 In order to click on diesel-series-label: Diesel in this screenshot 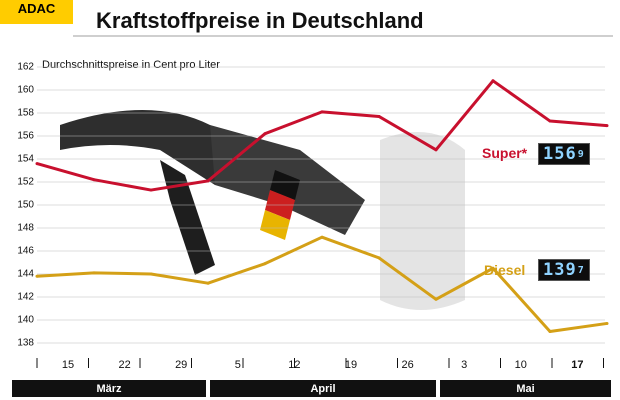, I will do `click(505, 270)`.